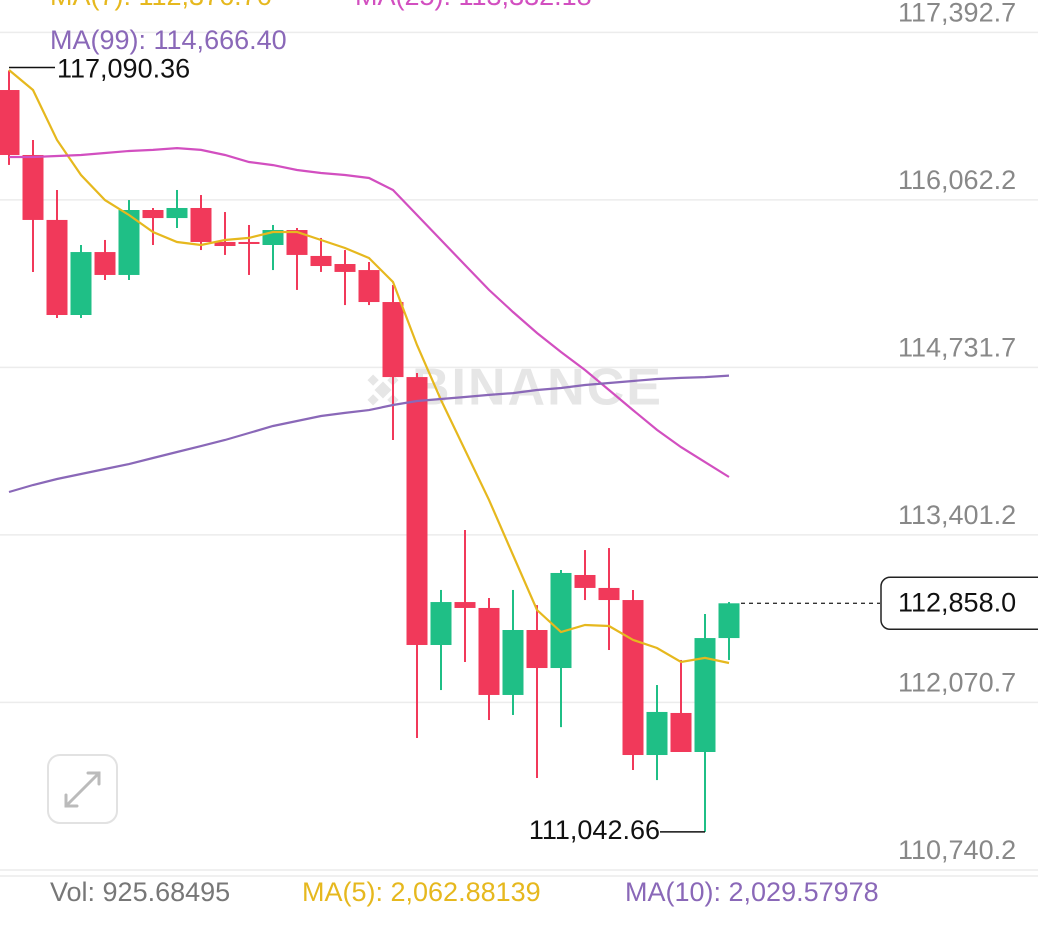 The image size is (1038, 952). I want to click on legend-entry: MA(25): 113,332.18, so click(473, 5).